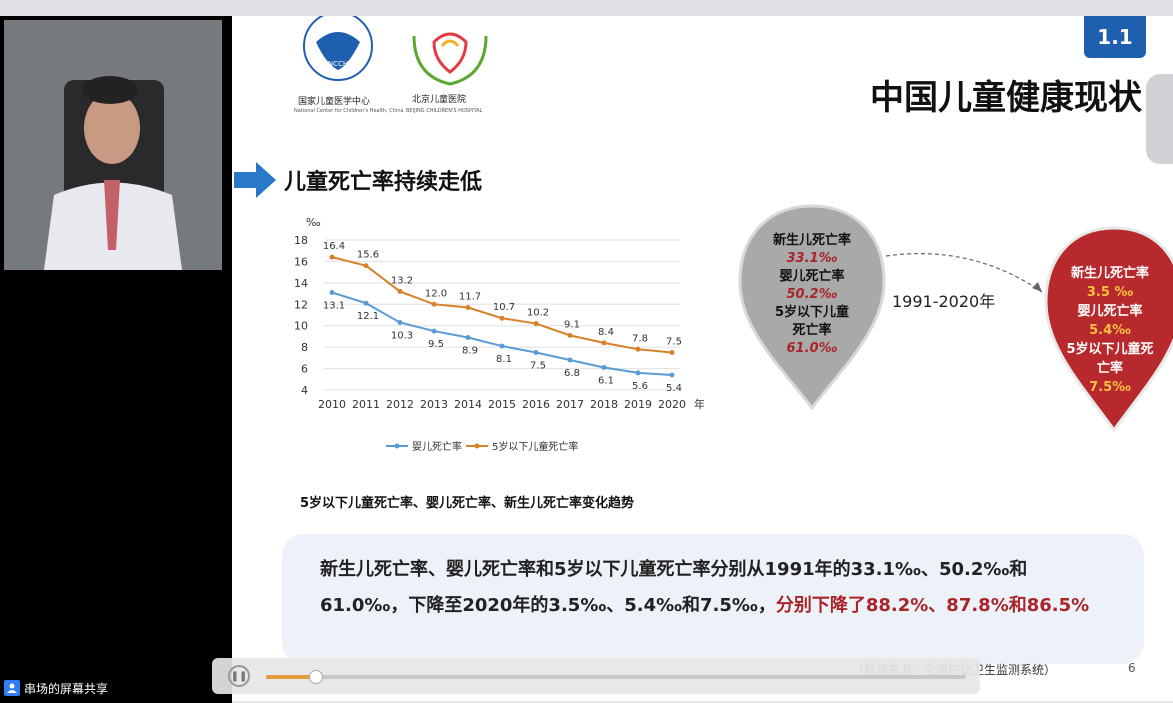 The height and width of the screenshot is (703, 1173). Describe the element at coordinates (12, 688) in the screenshot. I see `user-icon` at that location.